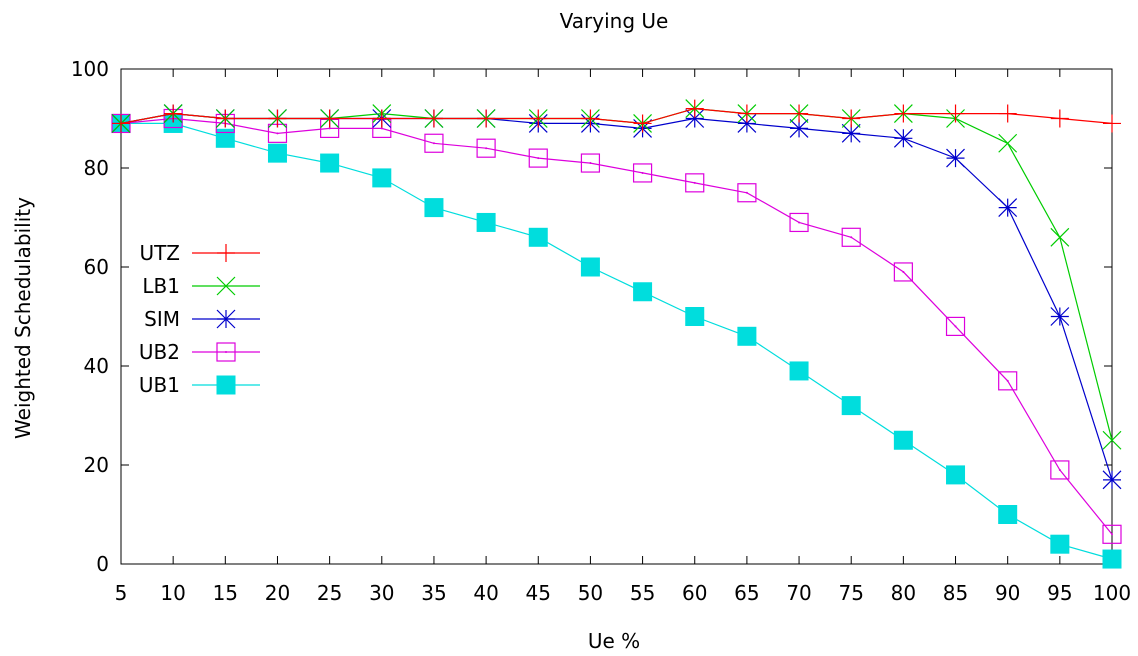 This screenshot has width=1138, height=656. What do you see at coordinates (96, 366) in the screenshot?
I see `y-tick-label: 40` at bounding box center [96, 366].